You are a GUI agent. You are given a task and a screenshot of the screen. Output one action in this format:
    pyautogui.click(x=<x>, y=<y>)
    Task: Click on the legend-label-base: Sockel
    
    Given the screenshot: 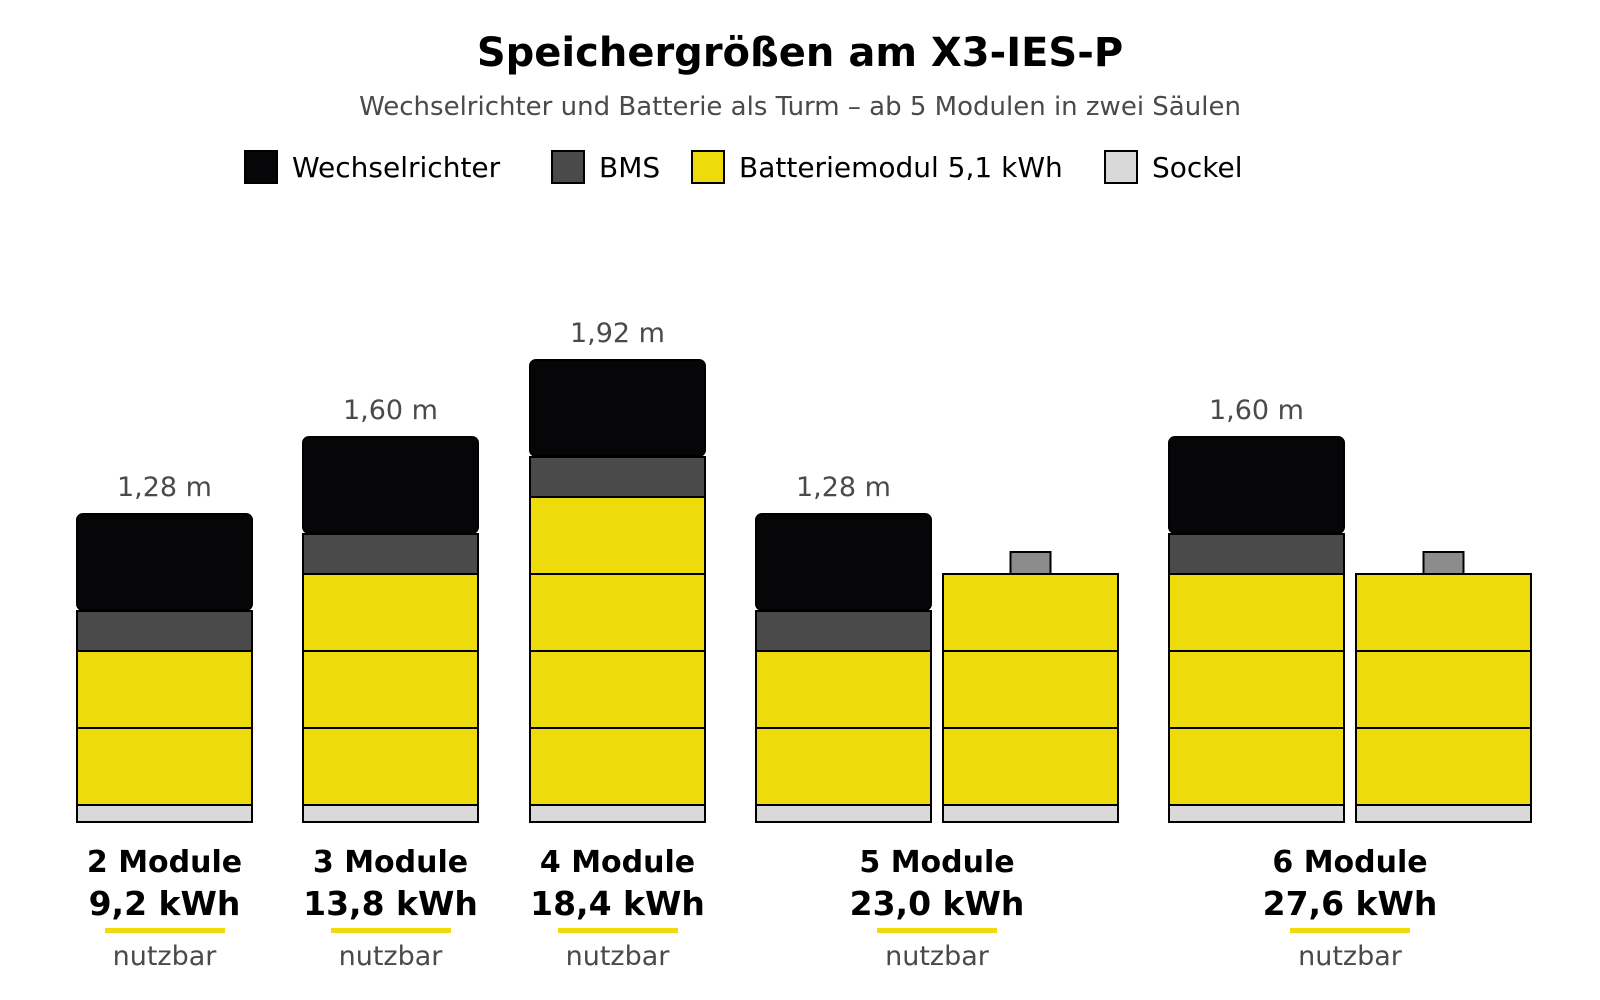 What is the action you would take?
    pyautogui.click(x=1197, y=167)
    